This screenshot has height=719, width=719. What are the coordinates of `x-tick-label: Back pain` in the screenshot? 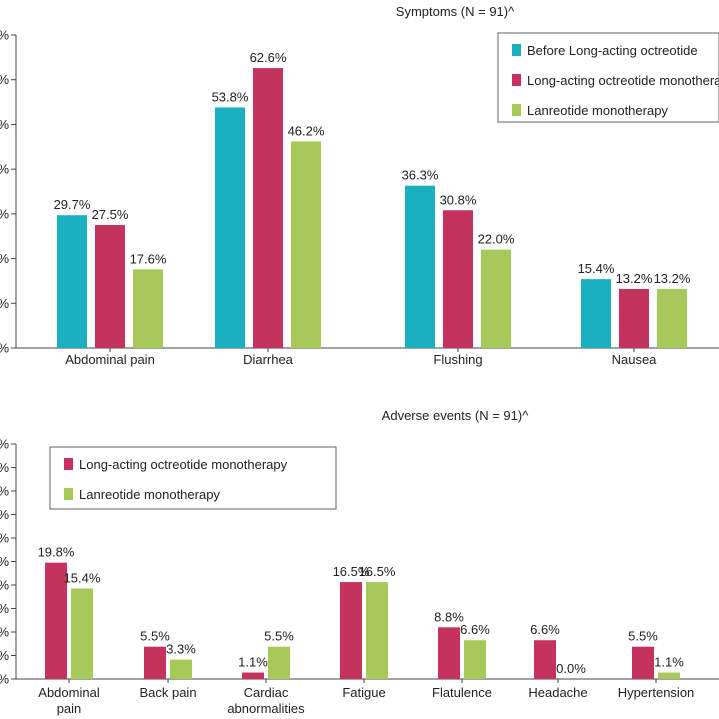 It's located at (167, 692).